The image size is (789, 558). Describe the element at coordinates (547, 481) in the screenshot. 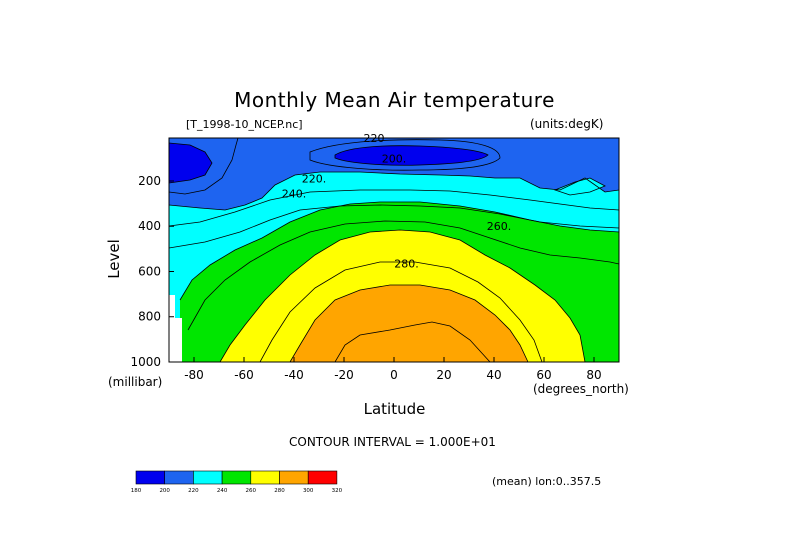

I see `footer-note: (mean) lon:0..357.5` at that location.